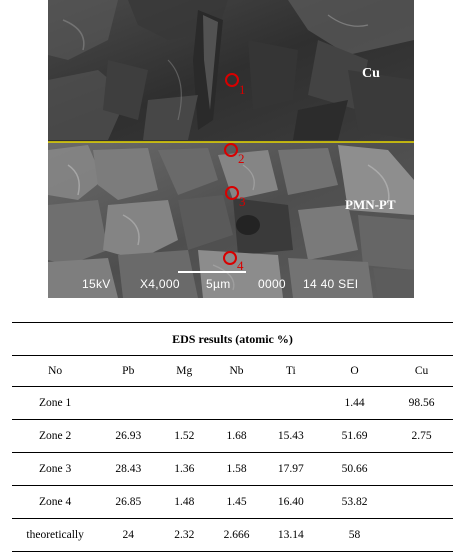 This screenshot has width=456, height=552. I want to click on cell-pb: 26.93, so click(128, 436).